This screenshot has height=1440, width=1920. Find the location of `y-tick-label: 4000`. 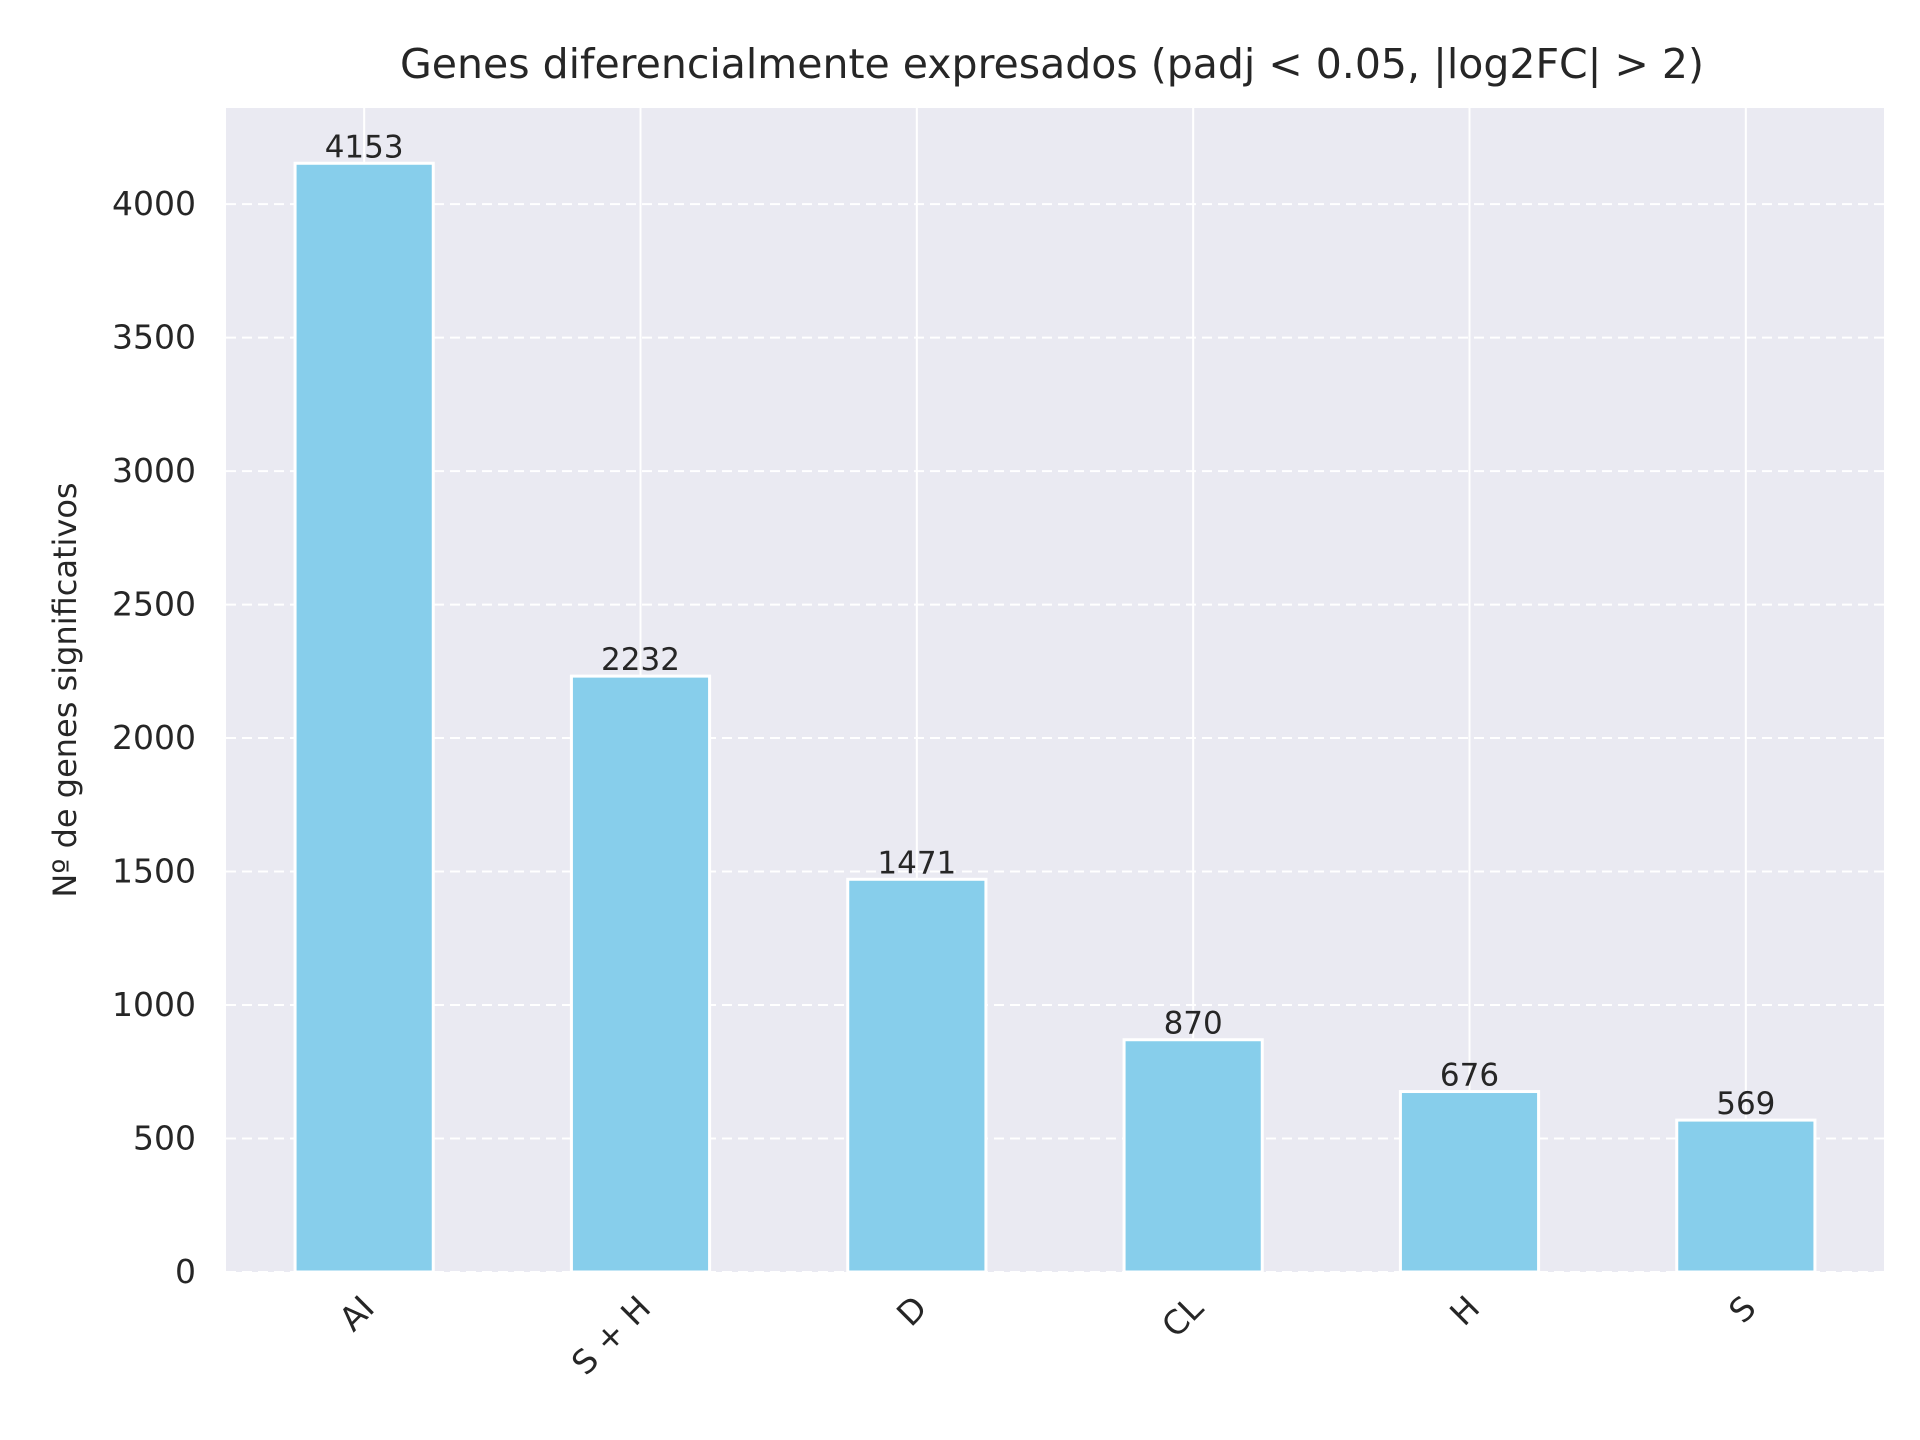

y-tick-label: 4000 is located at coordinates (154, 203).